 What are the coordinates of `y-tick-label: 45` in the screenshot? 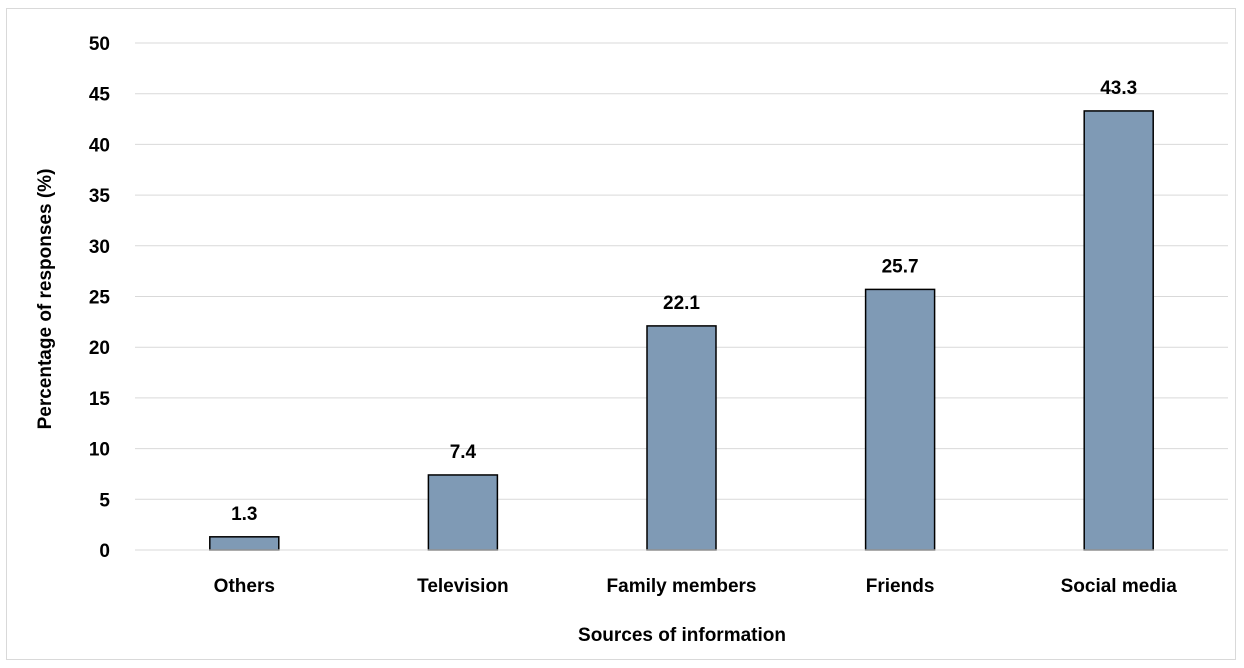 It's located at (100, 95).